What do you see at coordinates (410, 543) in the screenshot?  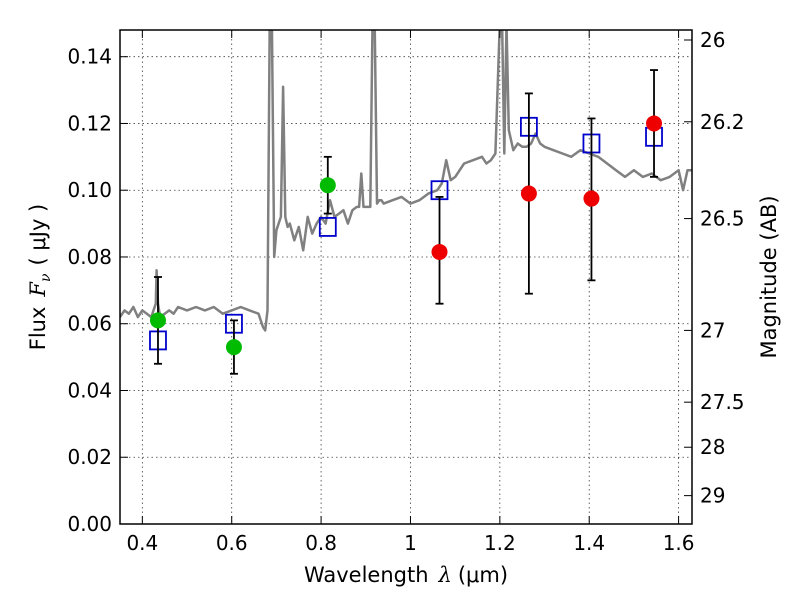 I see `x-tick-label: 1` at bounding box center [410, 543].